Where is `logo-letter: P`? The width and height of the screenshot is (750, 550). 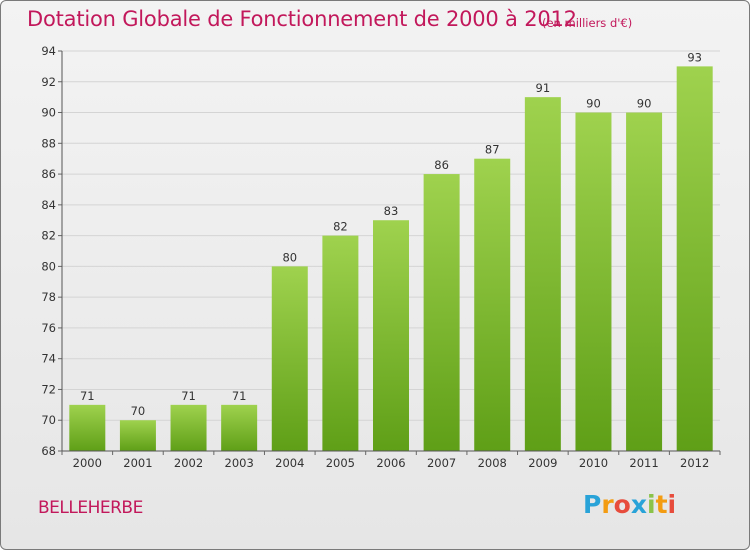 logo-letter: P is located at coordinates (592, 504).